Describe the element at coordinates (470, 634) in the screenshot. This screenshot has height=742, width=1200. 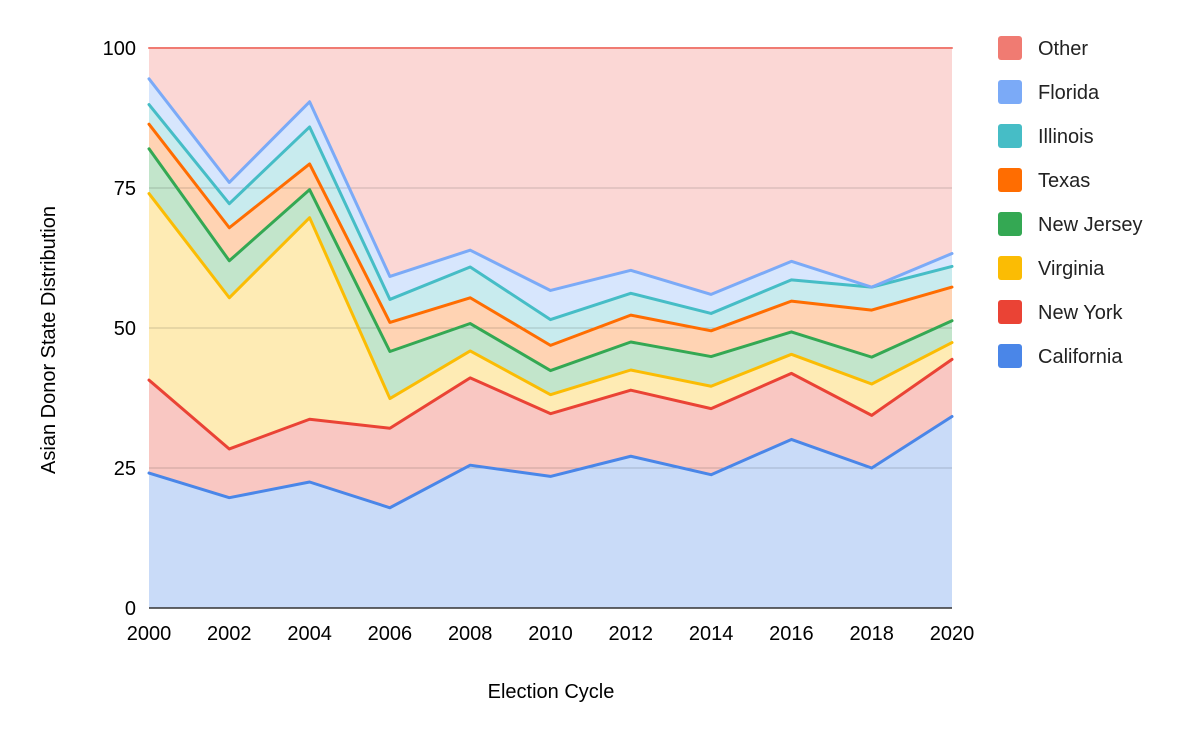
I see `x-tick-label: 2008` at that location.